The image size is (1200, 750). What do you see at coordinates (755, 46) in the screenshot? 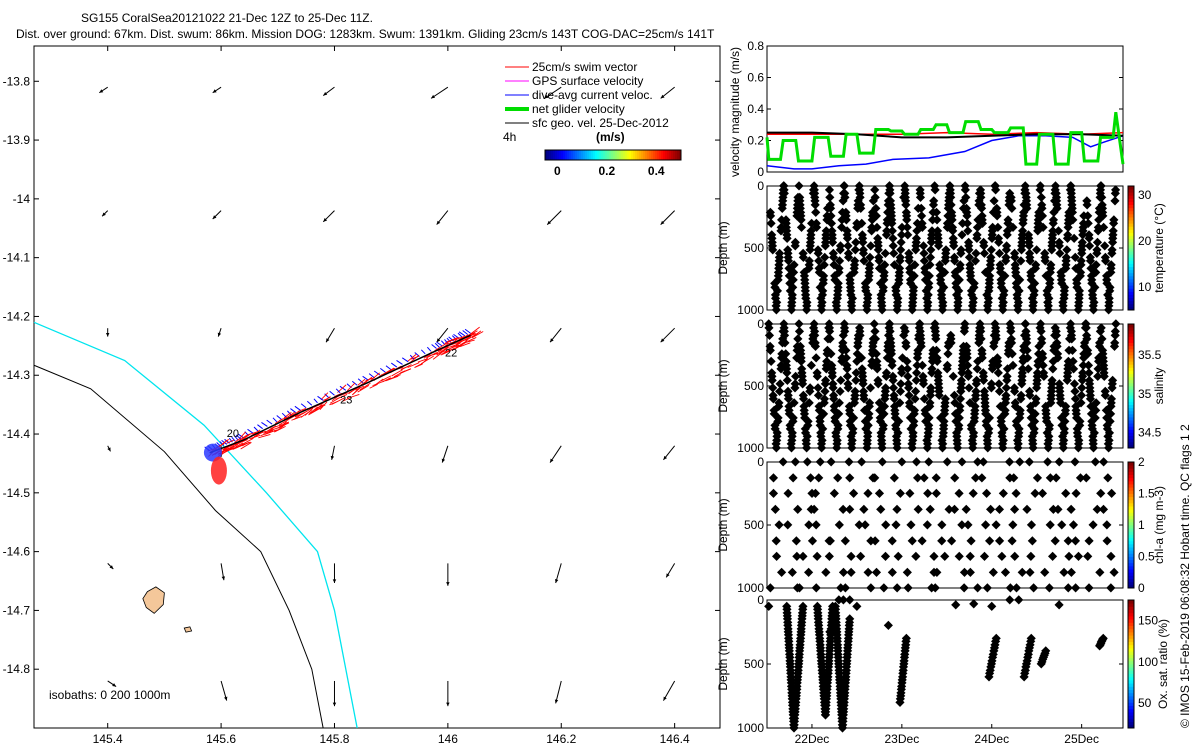
I see `y-tick-label: 0.8` at bounding box center [755, 46].